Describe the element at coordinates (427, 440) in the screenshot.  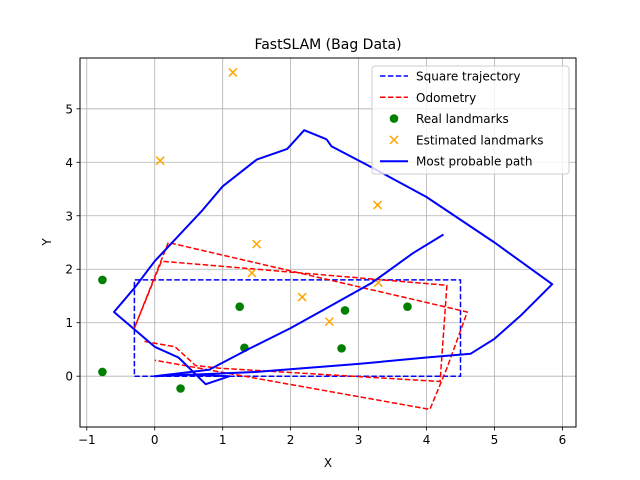
I see `x-tick-label: 4` at that location.